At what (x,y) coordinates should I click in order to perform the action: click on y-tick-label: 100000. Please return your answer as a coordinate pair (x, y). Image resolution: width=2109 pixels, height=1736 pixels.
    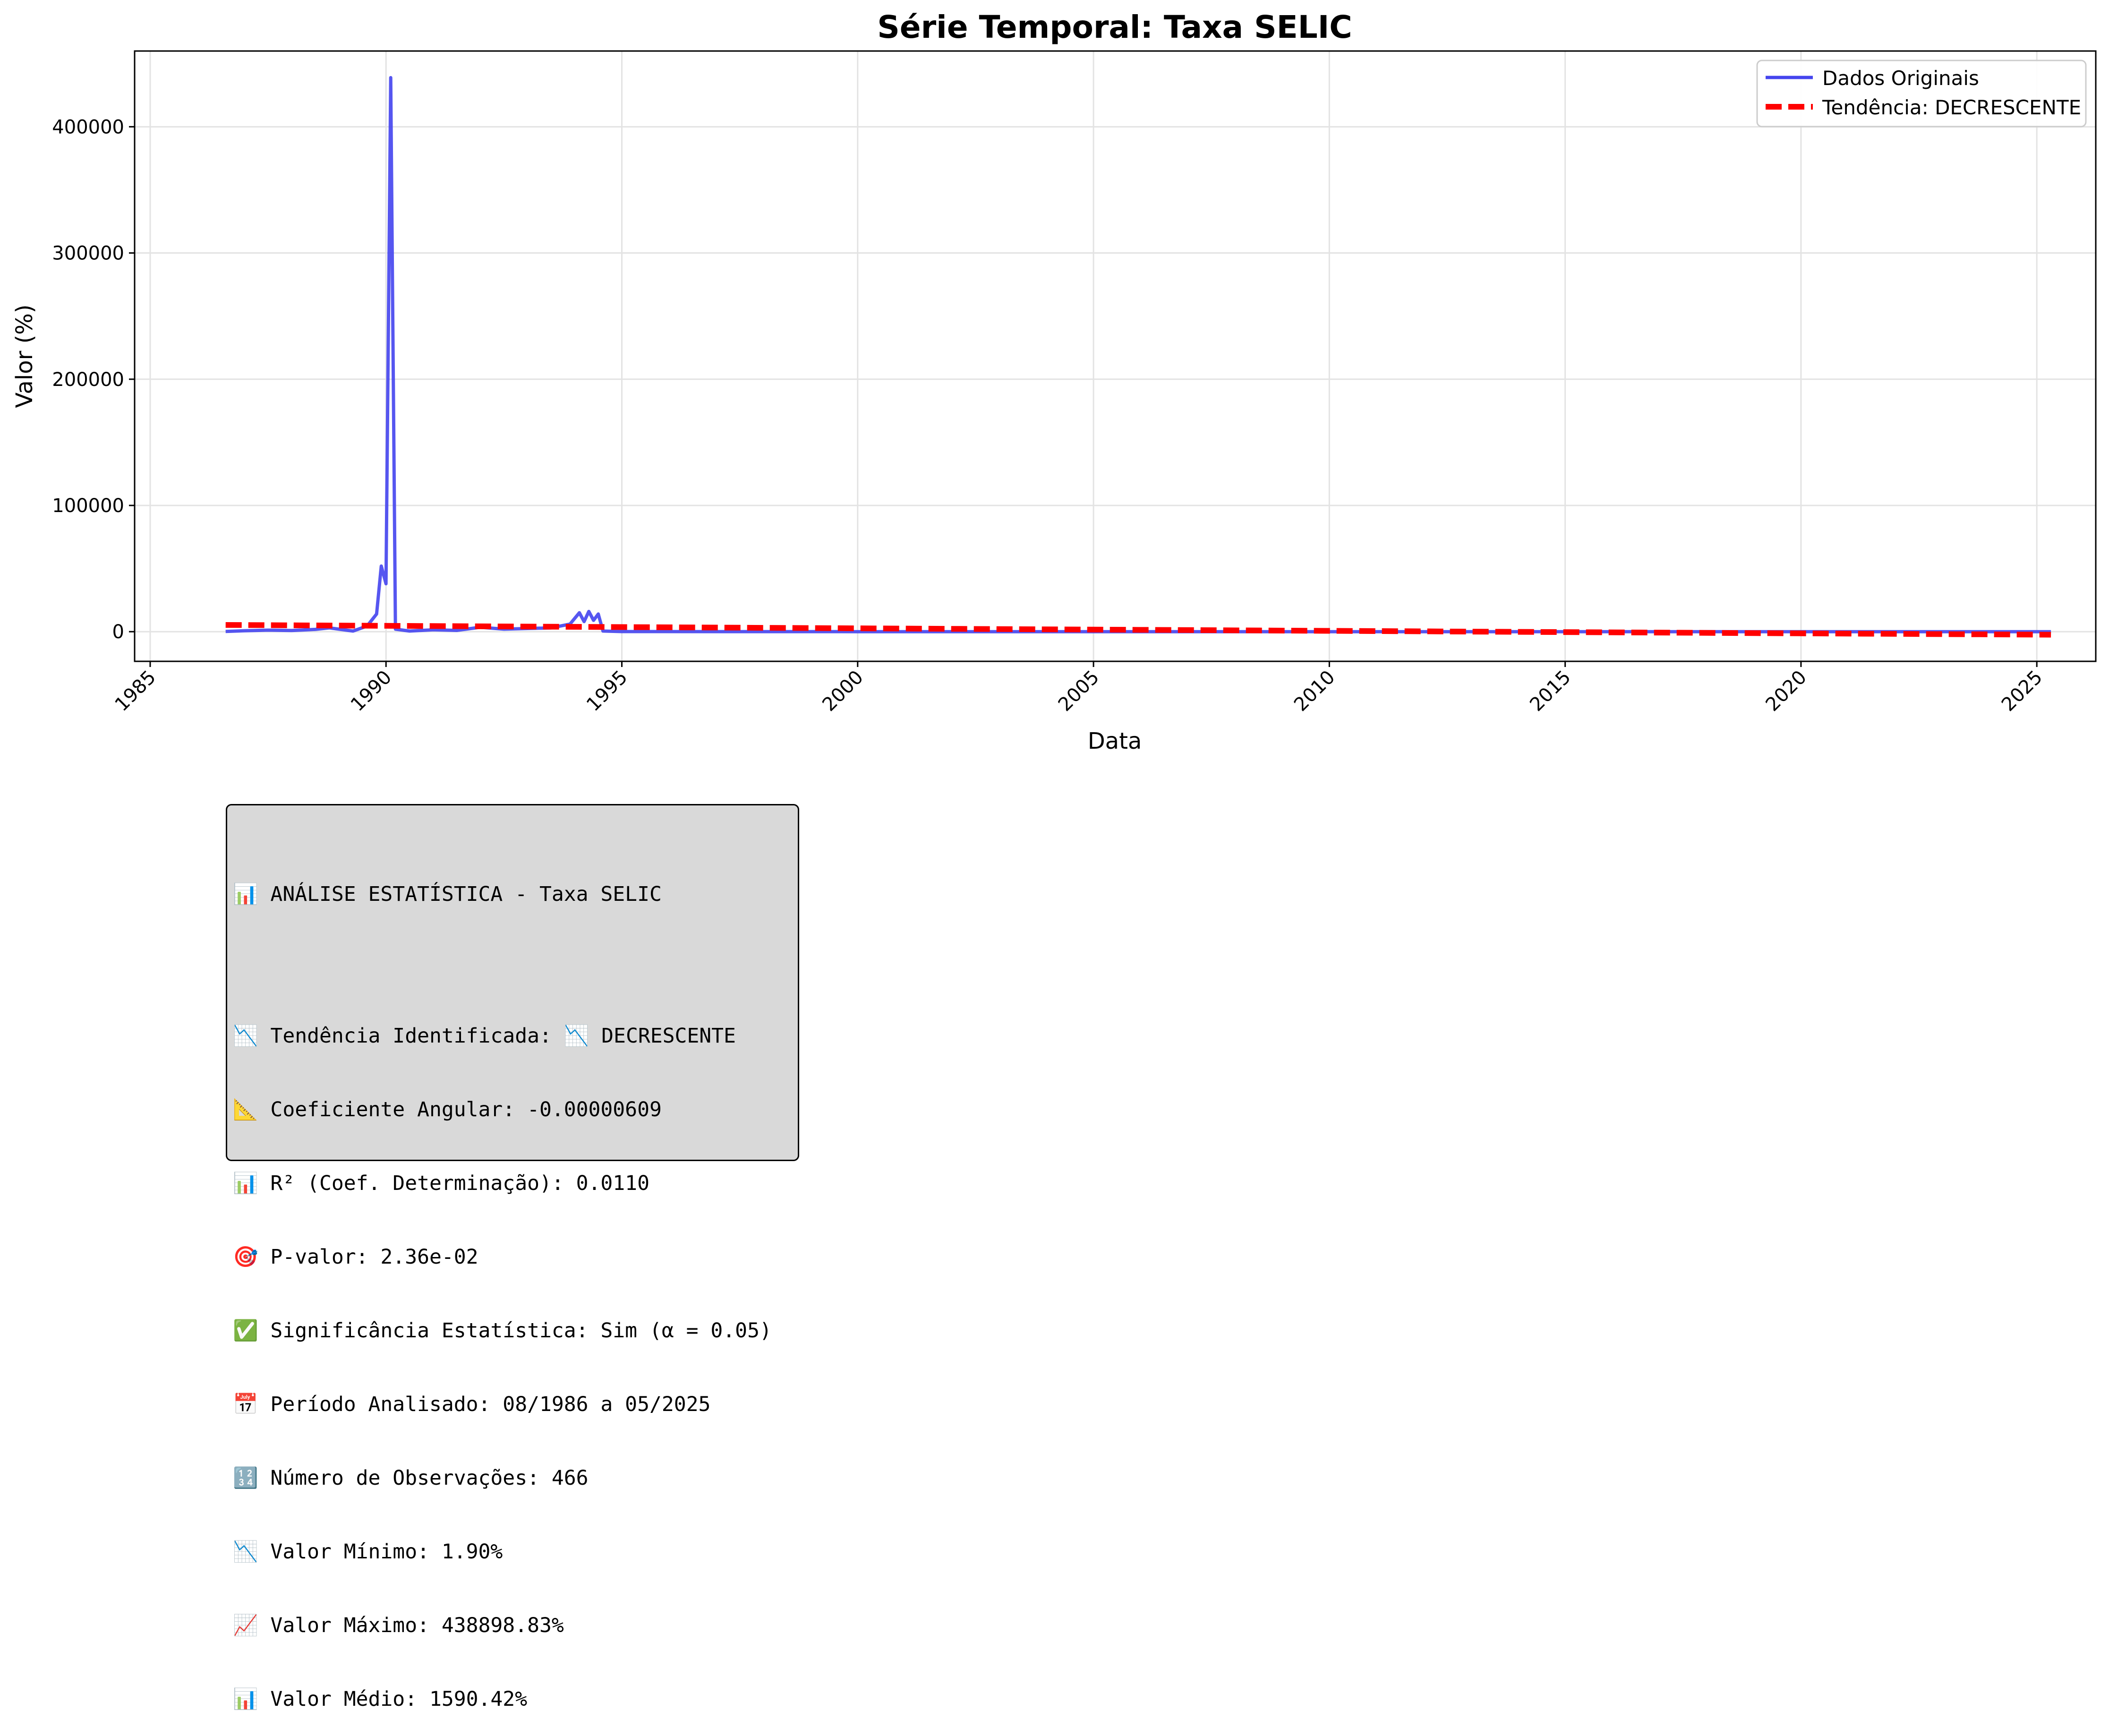
    Looking at the image, I should click on (88, 506).